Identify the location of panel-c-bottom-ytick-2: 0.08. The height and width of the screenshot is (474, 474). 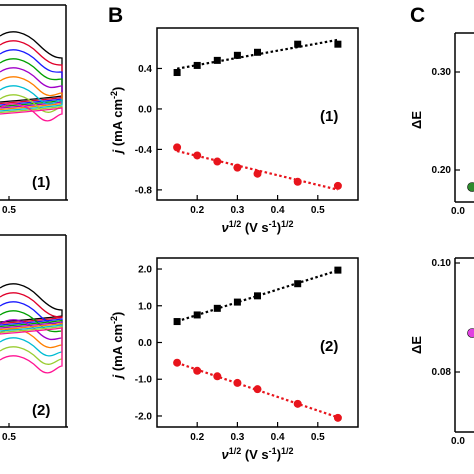
(442, 372).